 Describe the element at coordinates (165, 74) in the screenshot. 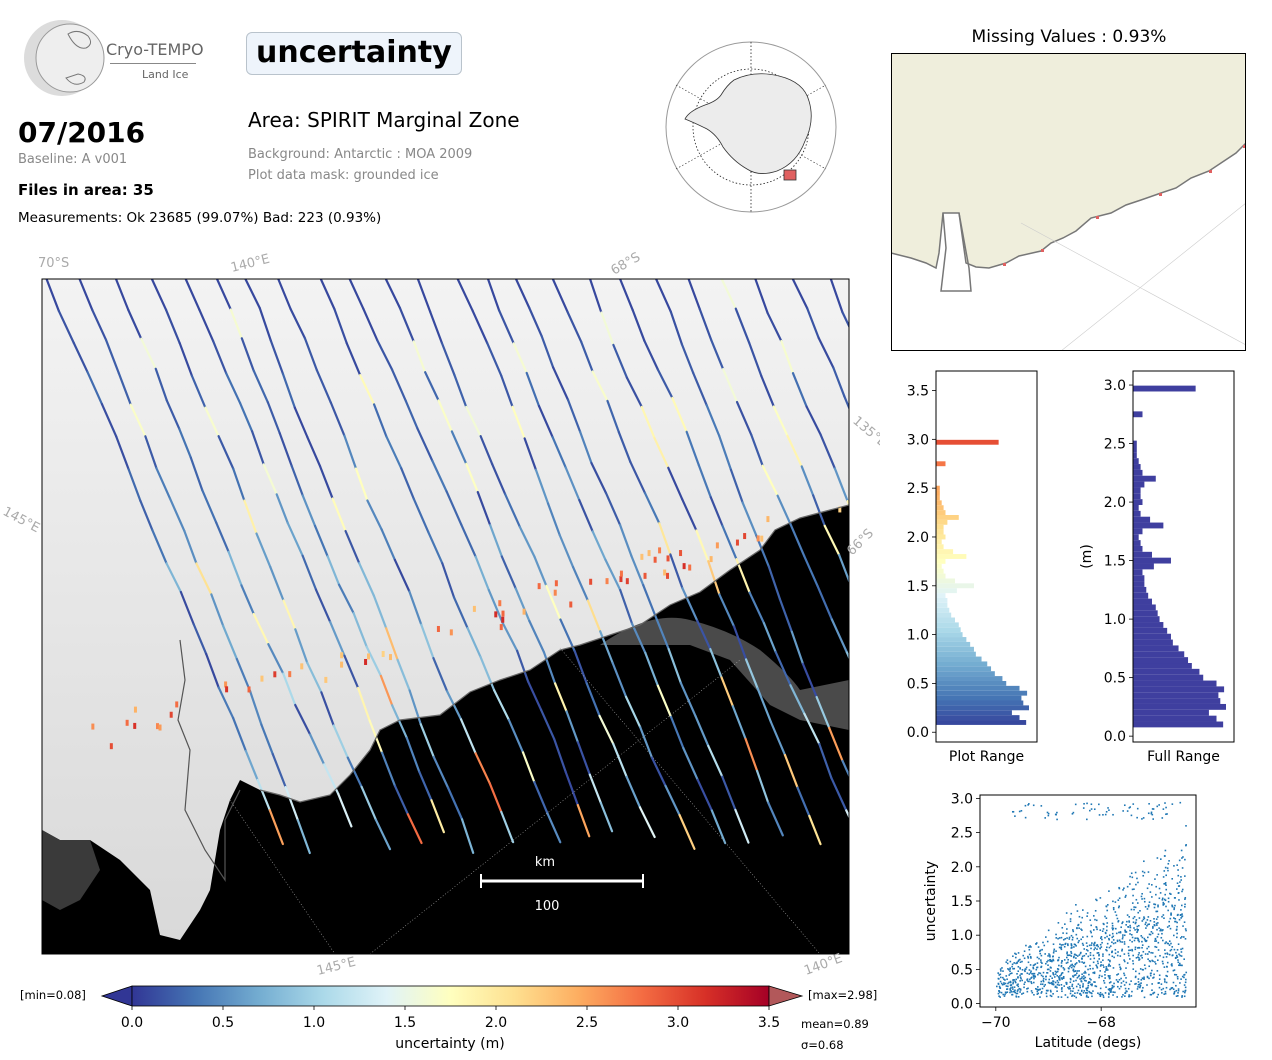

I see `logo-subtitle: Land Ice` at that location.